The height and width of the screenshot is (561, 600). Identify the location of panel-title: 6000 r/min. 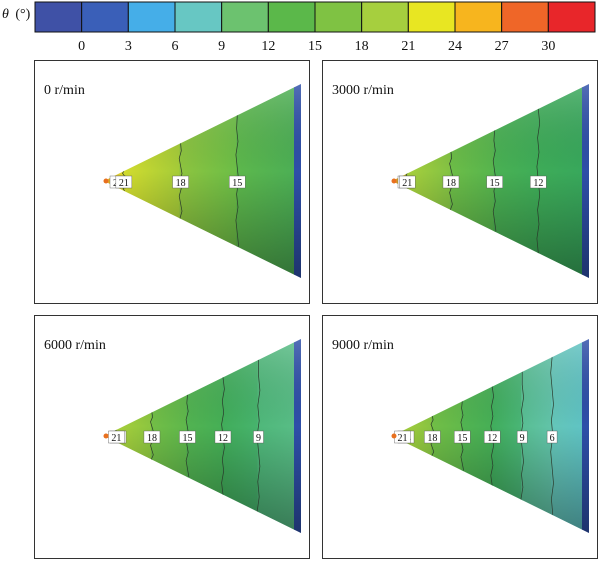
(75, 345).